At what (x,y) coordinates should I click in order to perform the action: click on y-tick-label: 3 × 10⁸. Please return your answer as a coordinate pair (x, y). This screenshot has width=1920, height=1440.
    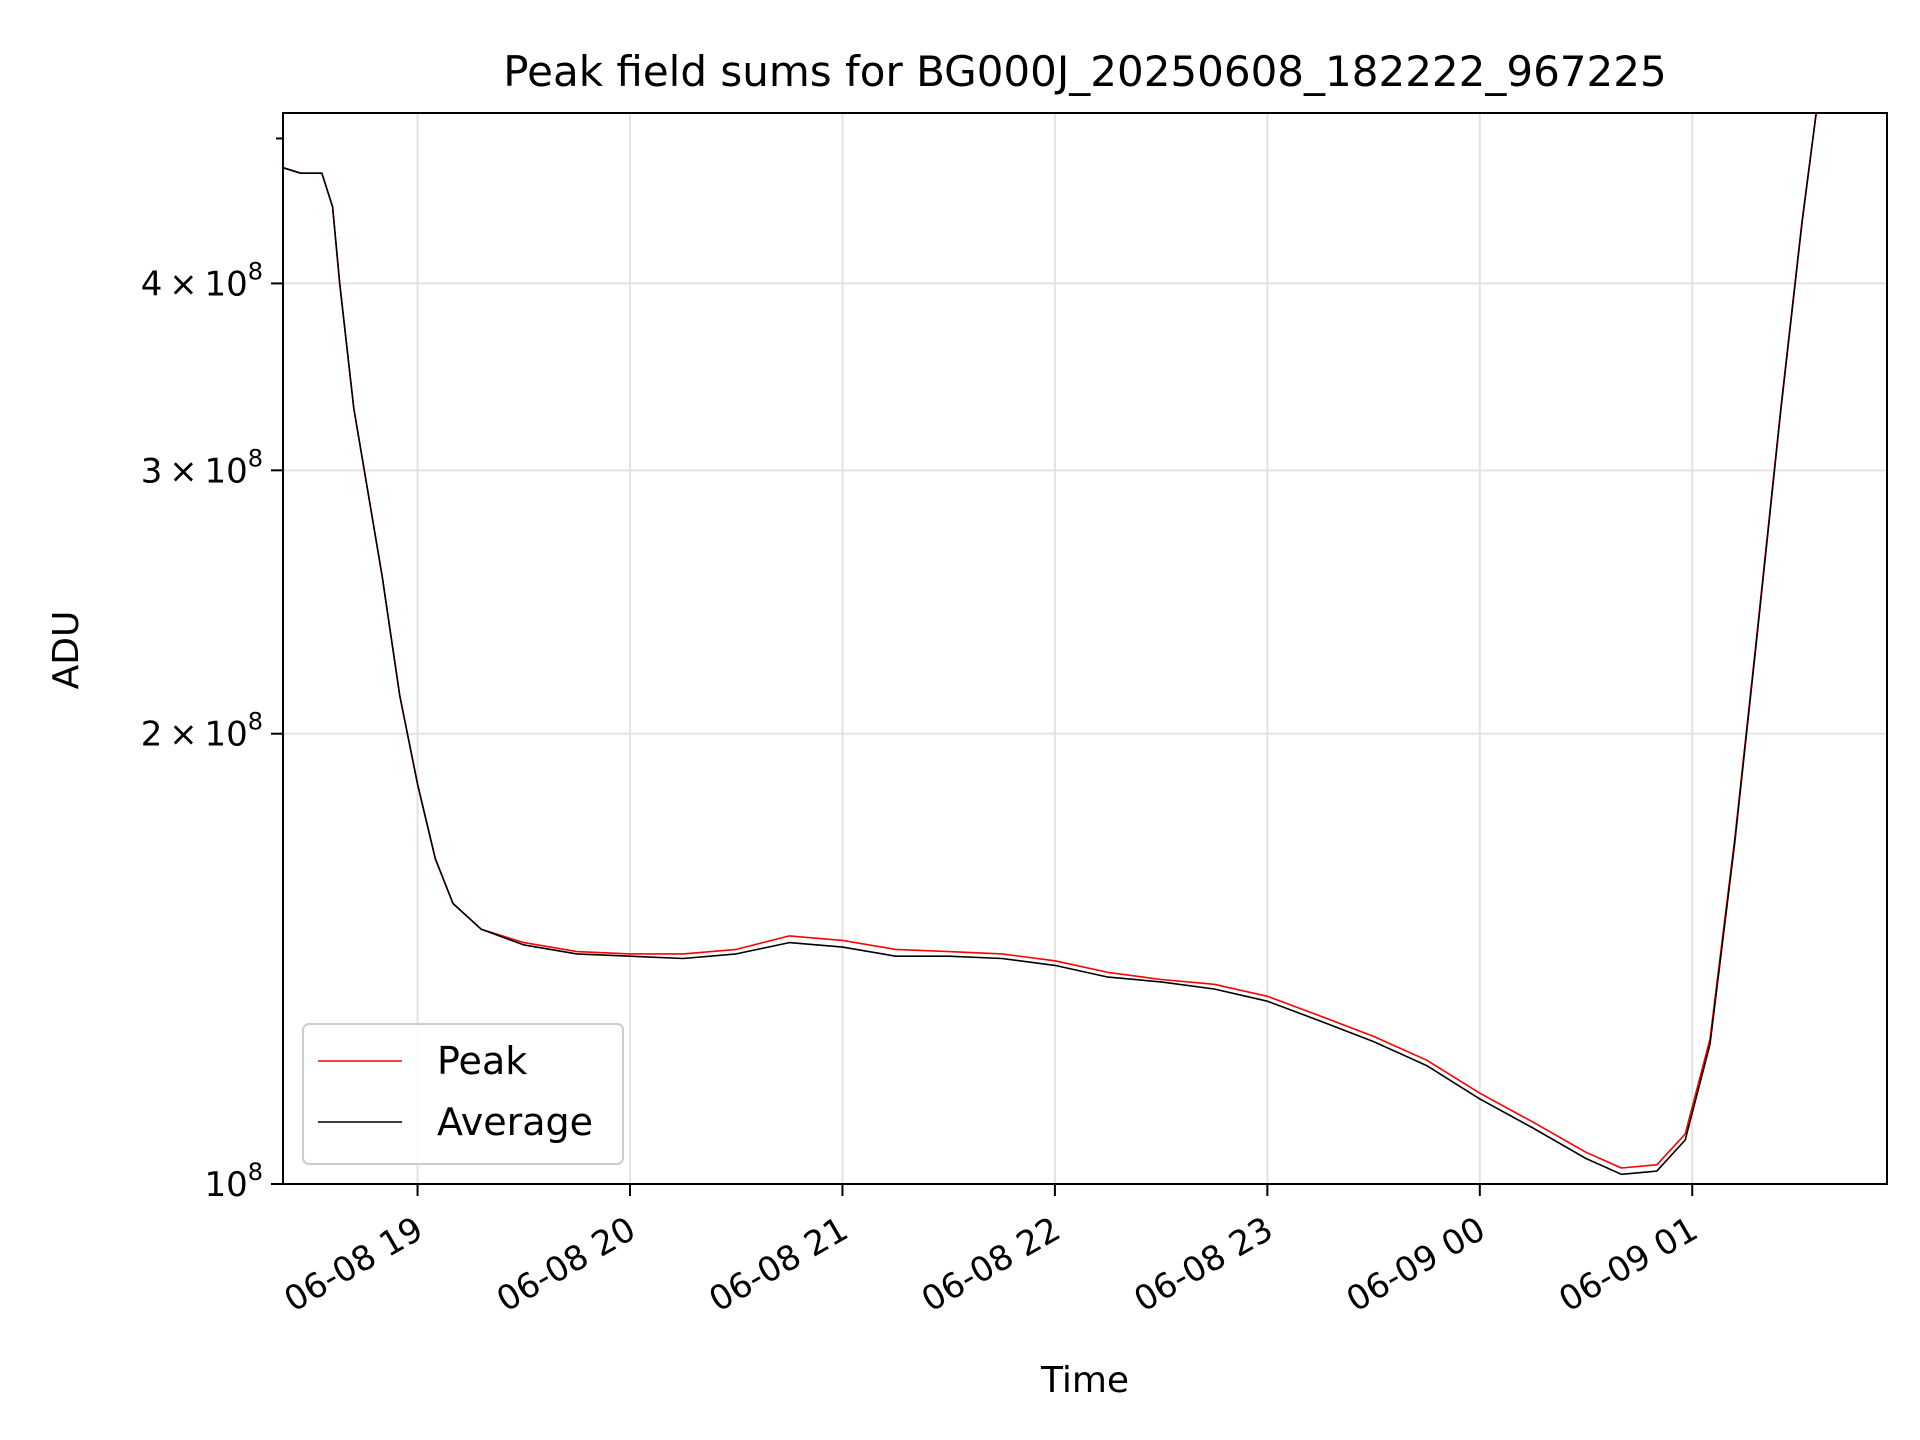
    Looking at the image, I should click on (202, 467).